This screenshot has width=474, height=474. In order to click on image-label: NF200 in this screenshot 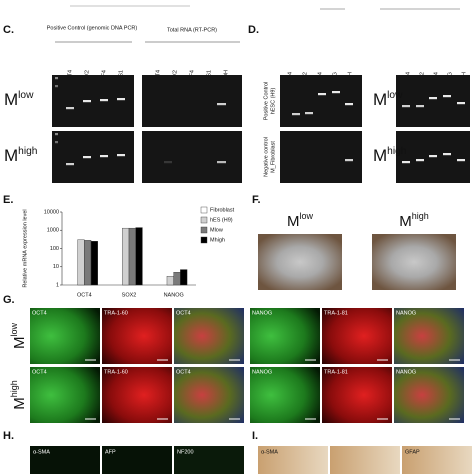, I will do `click(185, 452)`.